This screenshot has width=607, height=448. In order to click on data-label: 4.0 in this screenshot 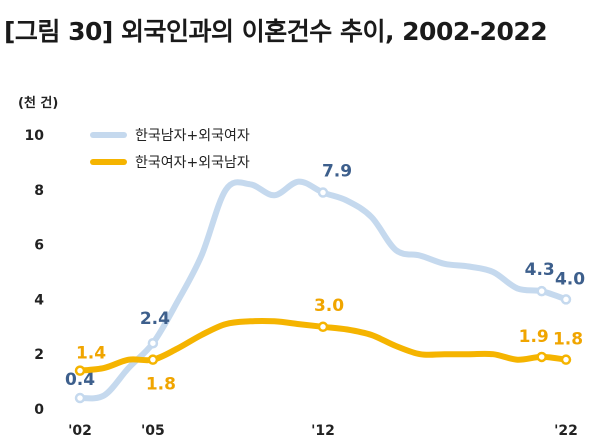, I will do `click(570, 279)`.